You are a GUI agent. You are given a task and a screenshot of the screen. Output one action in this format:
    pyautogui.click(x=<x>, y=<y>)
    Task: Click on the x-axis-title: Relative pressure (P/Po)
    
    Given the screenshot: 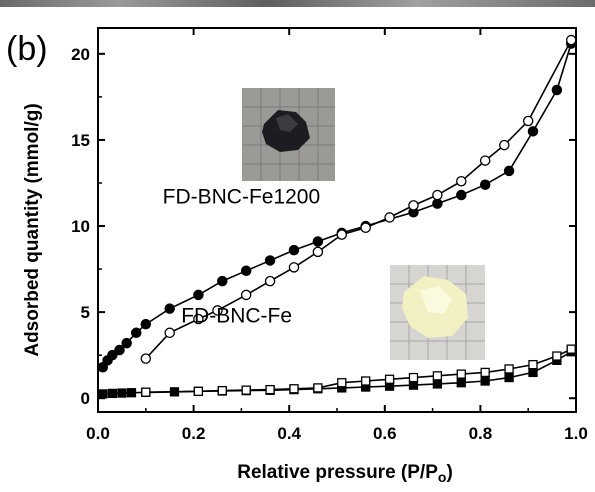 What is the action you would take?
    pyautogui.click(x=345, y=473)
    